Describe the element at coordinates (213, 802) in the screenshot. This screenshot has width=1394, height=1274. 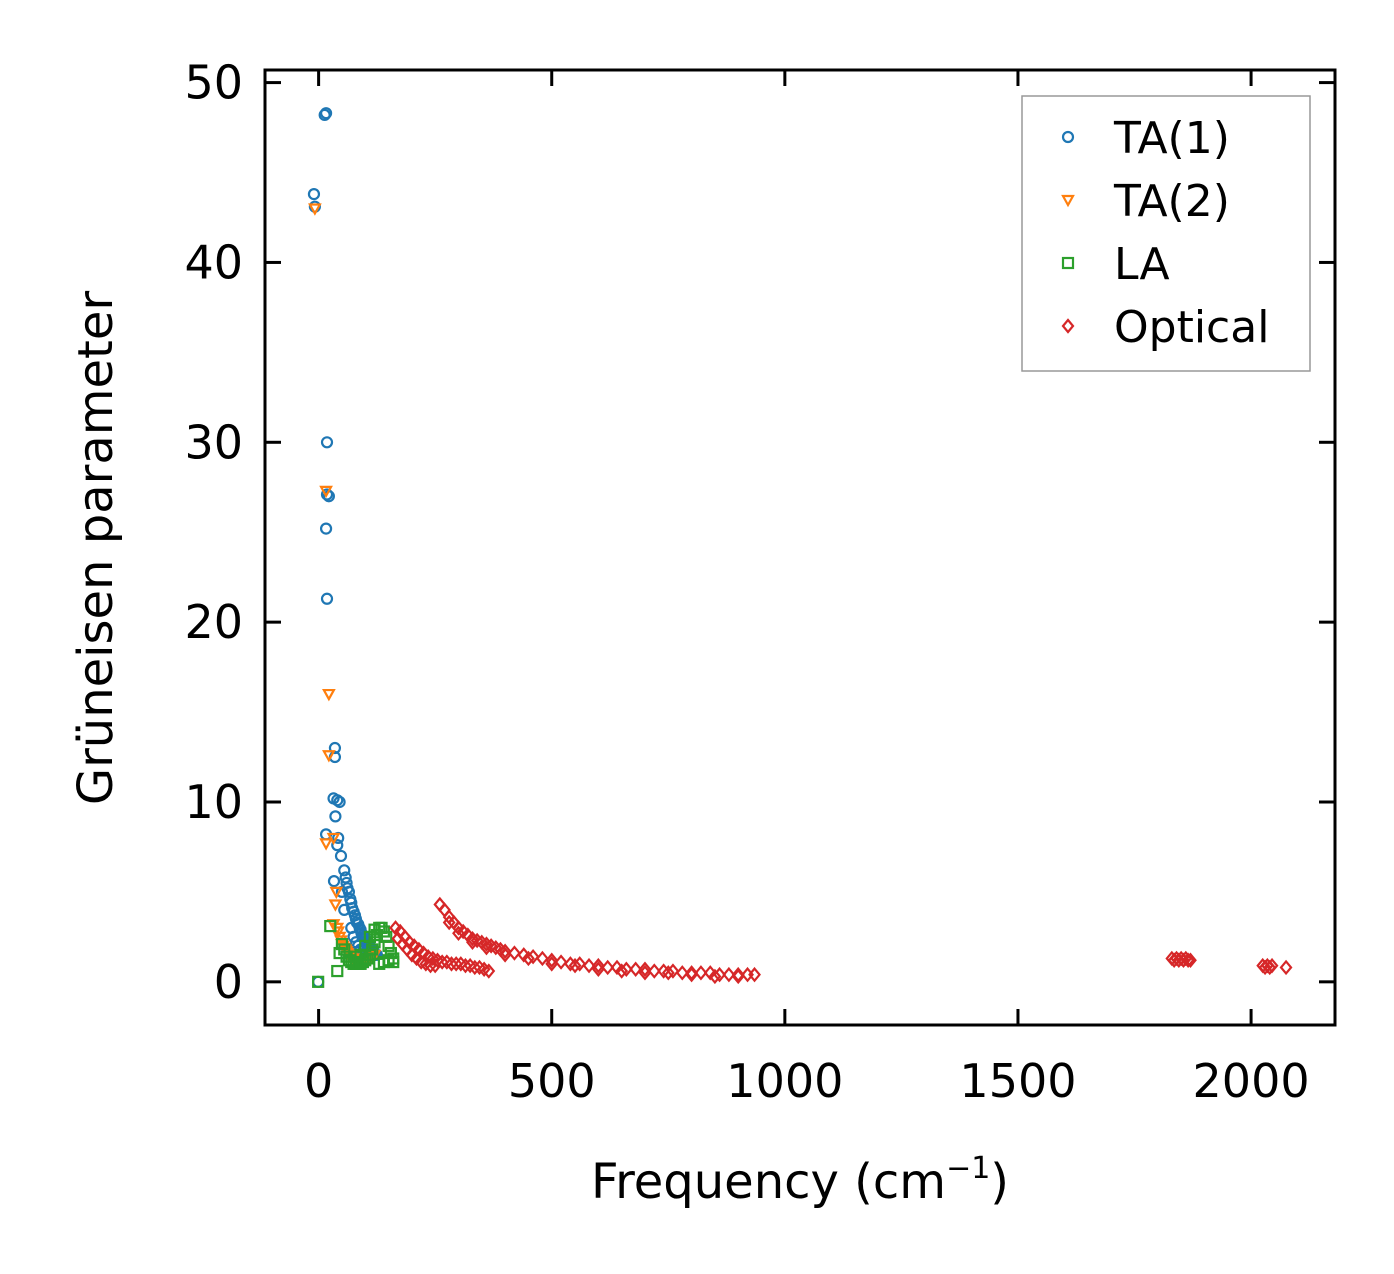
I see `y-tick-label: 10` at that location.